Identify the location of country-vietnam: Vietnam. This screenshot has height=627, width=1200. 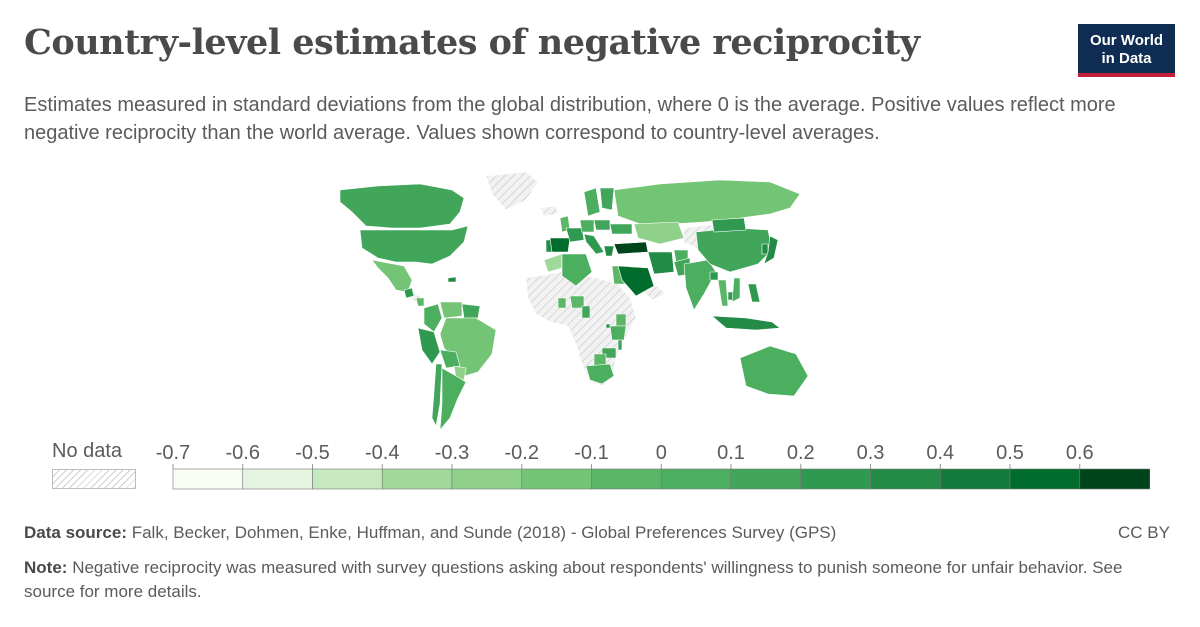
(736, 290).